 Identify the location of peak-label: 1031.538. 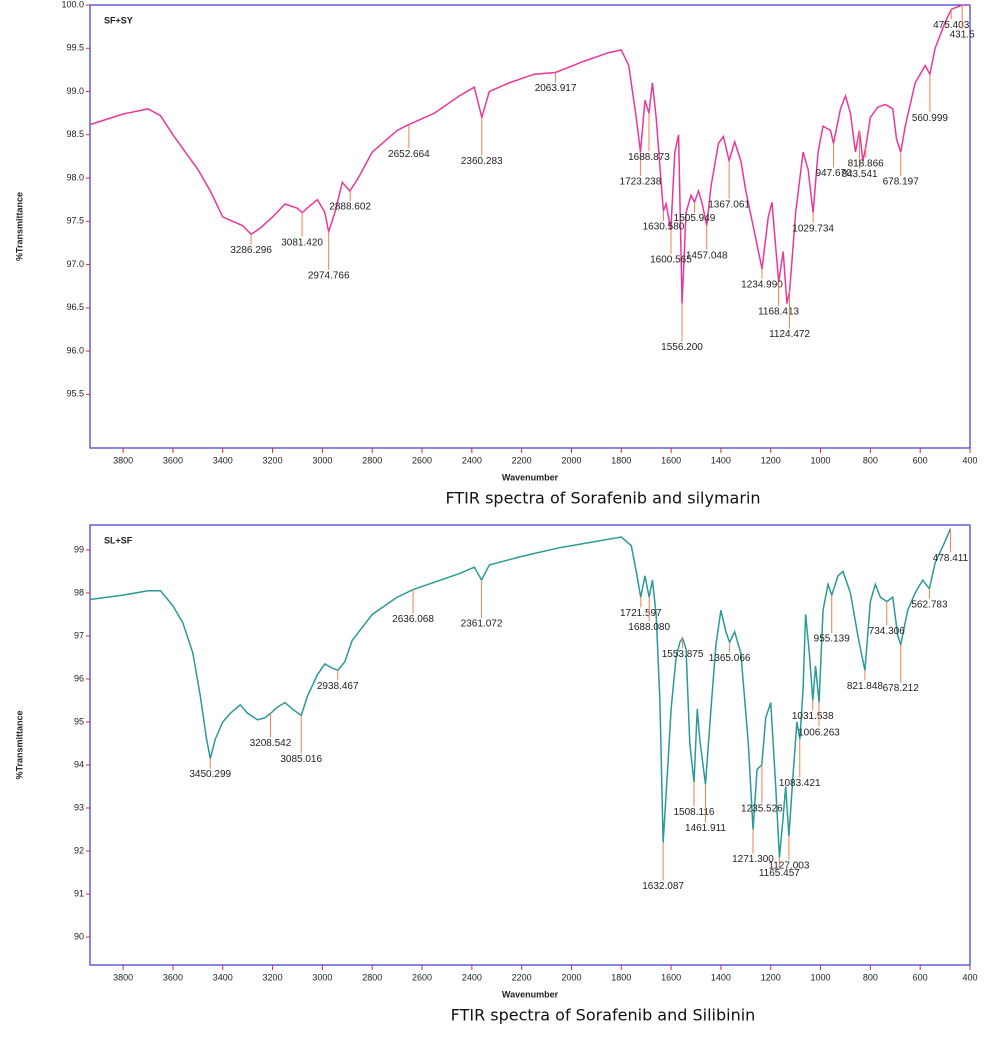
(813, 716).